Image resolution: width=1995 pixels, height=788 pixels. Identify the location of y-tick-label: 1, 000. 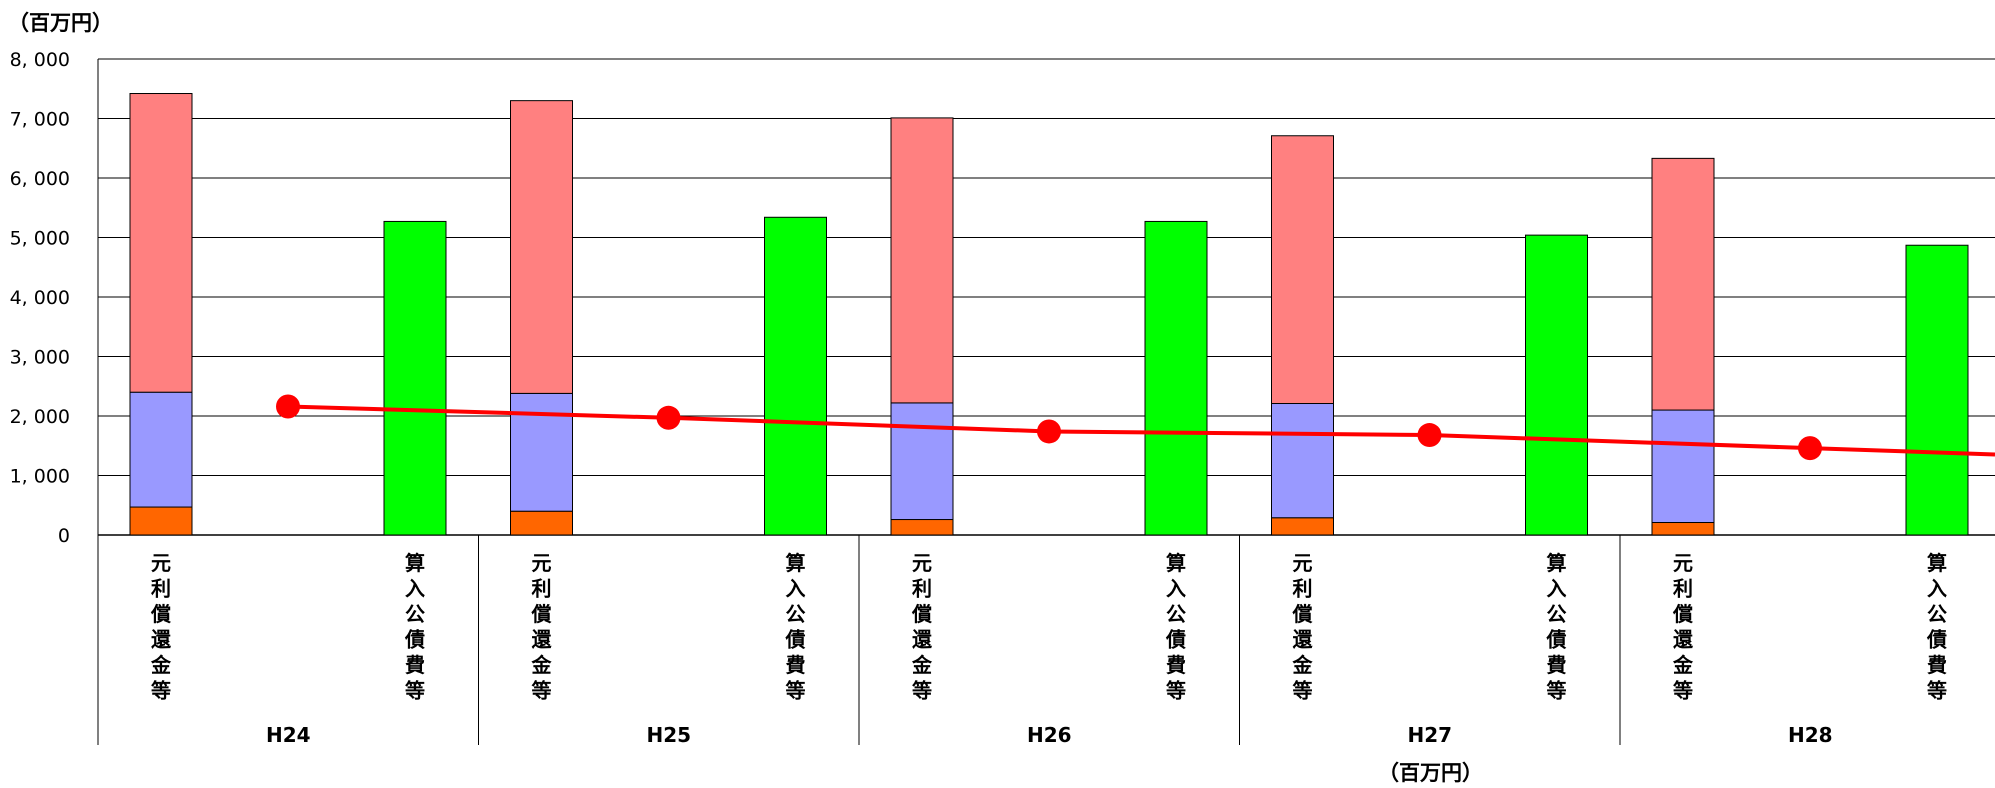
(40, 477).